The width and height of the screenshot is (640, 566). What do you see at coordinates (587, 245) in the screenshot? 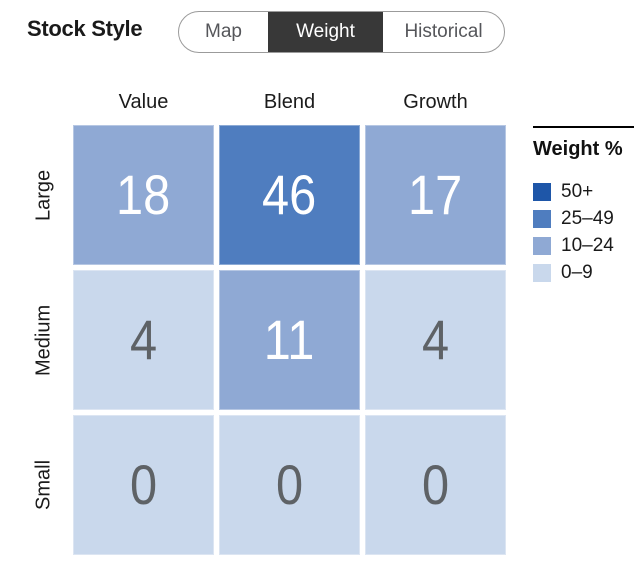
I see `legend-label: 10–24` at bounding box center [587, 245].